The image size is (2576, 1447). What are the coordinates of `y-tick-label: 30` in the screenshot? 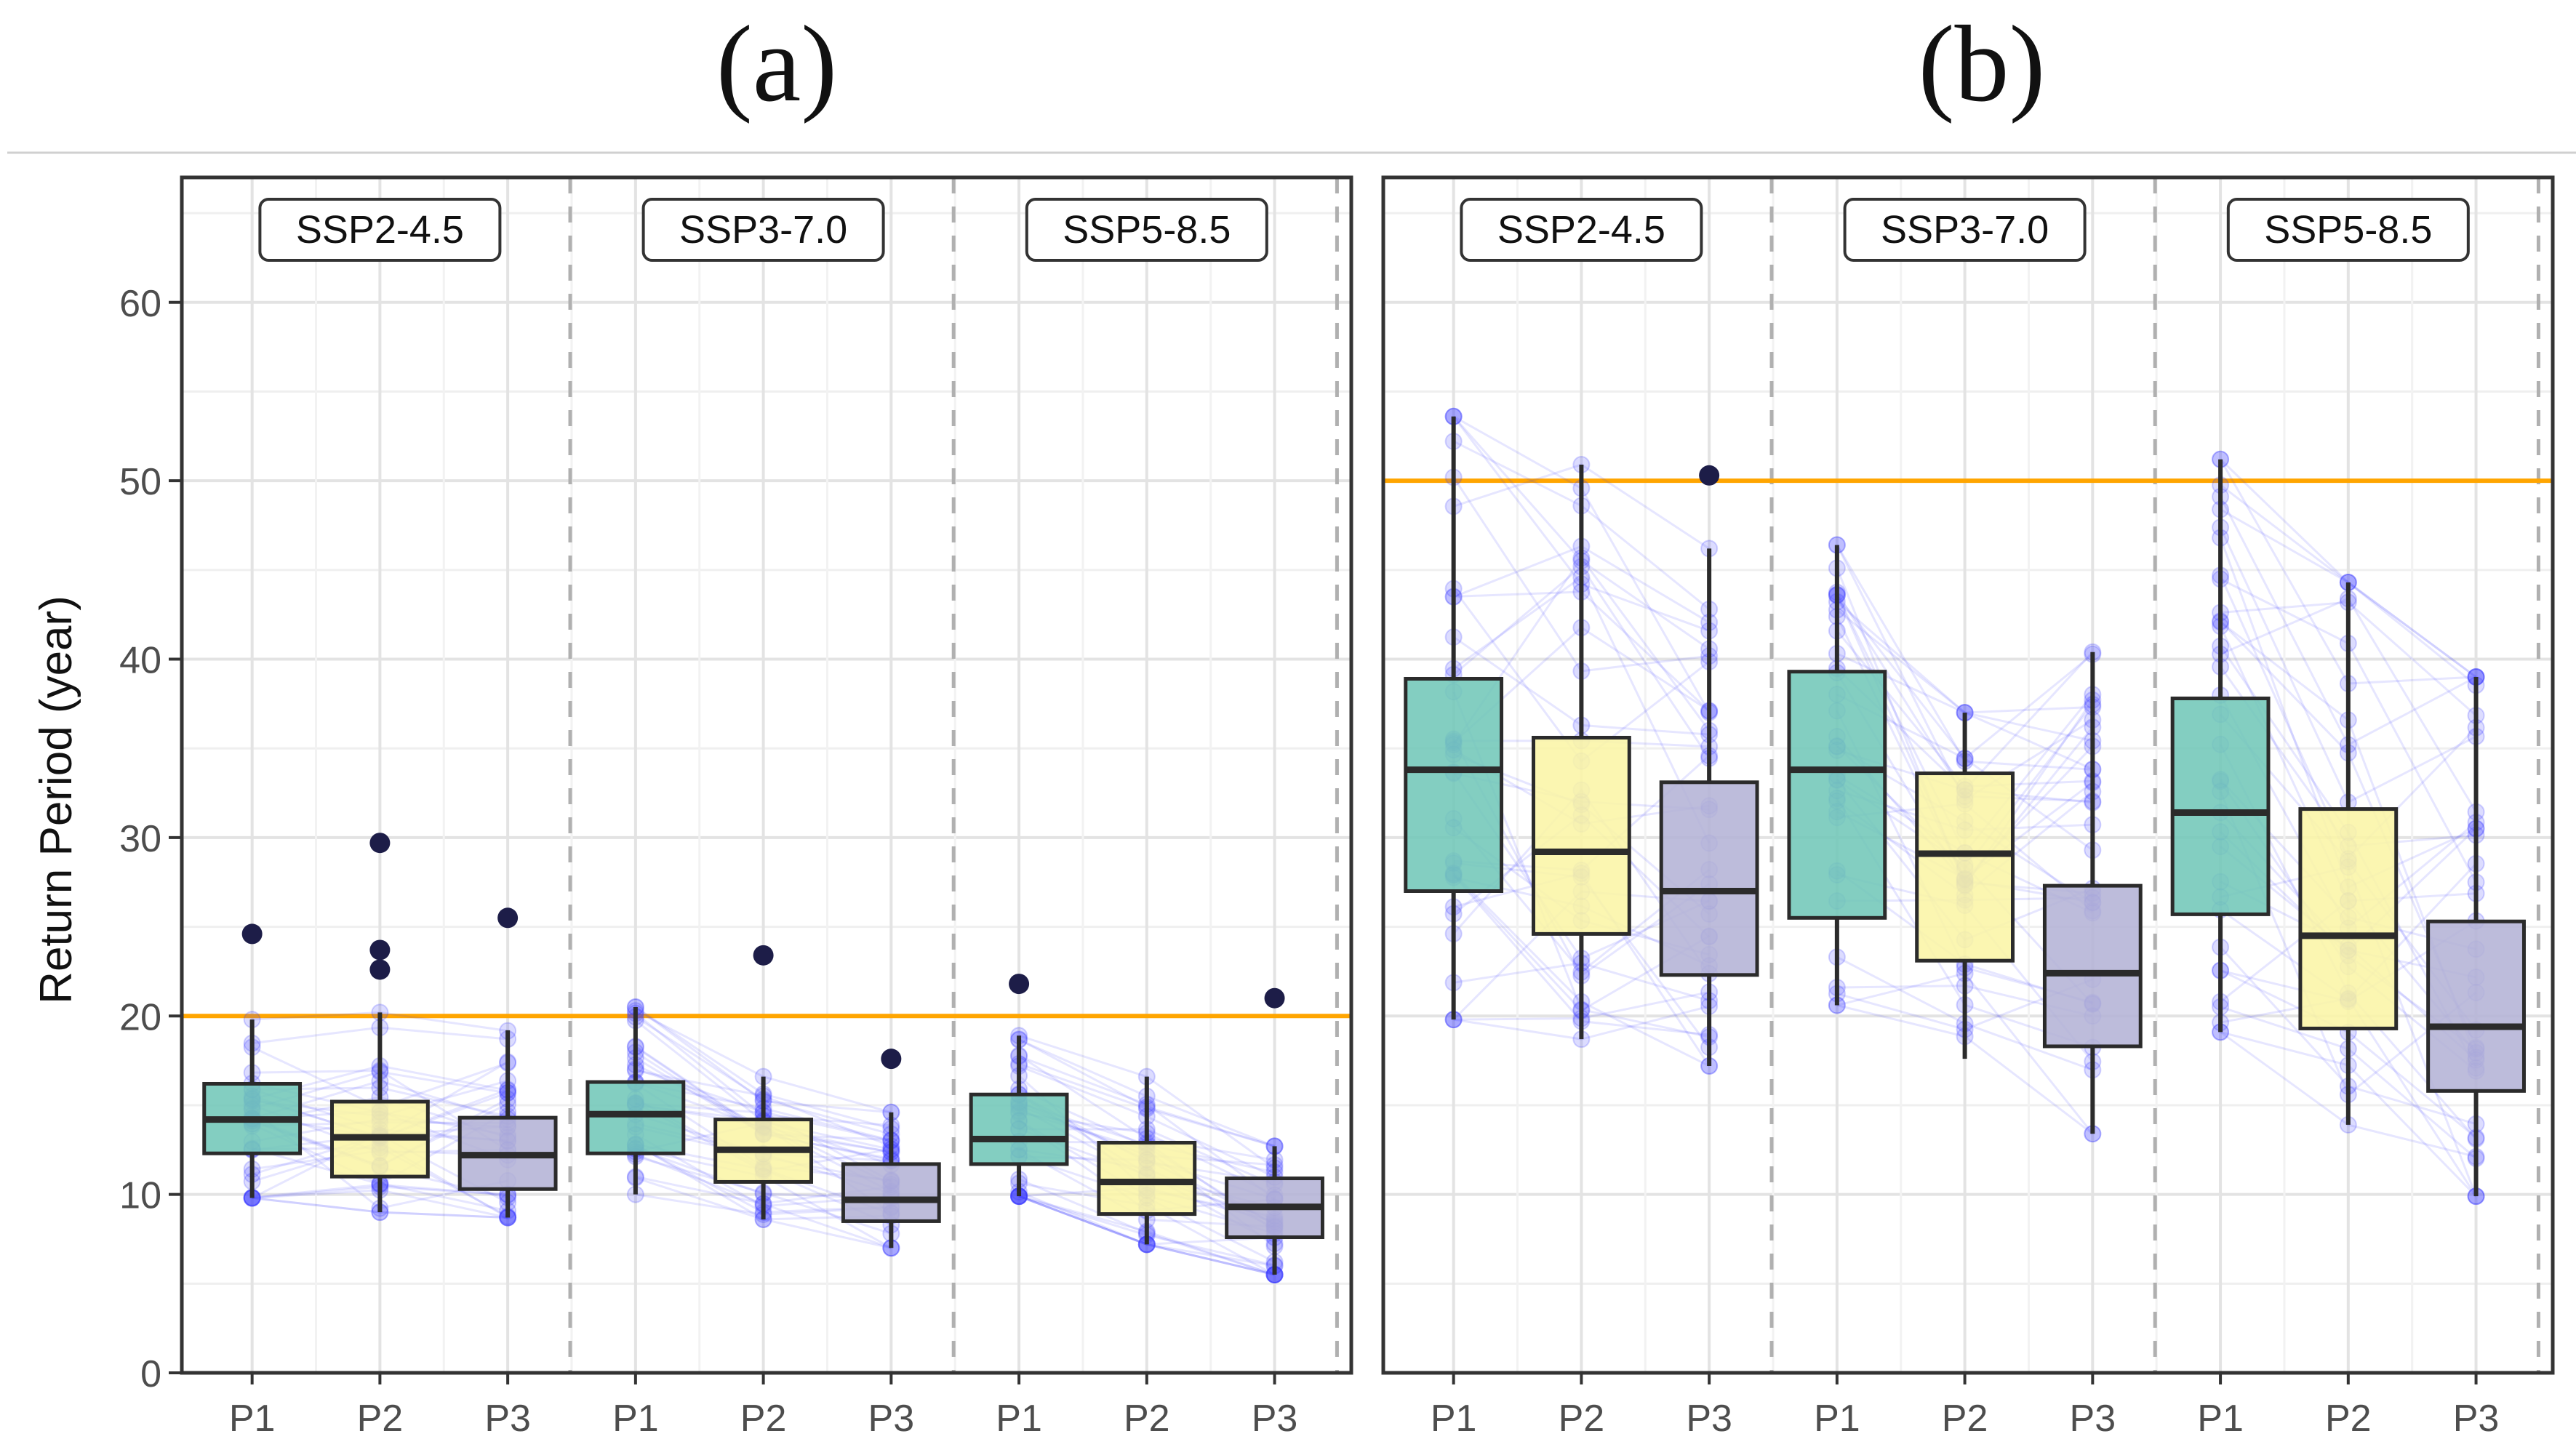 It's located at (140, 839).